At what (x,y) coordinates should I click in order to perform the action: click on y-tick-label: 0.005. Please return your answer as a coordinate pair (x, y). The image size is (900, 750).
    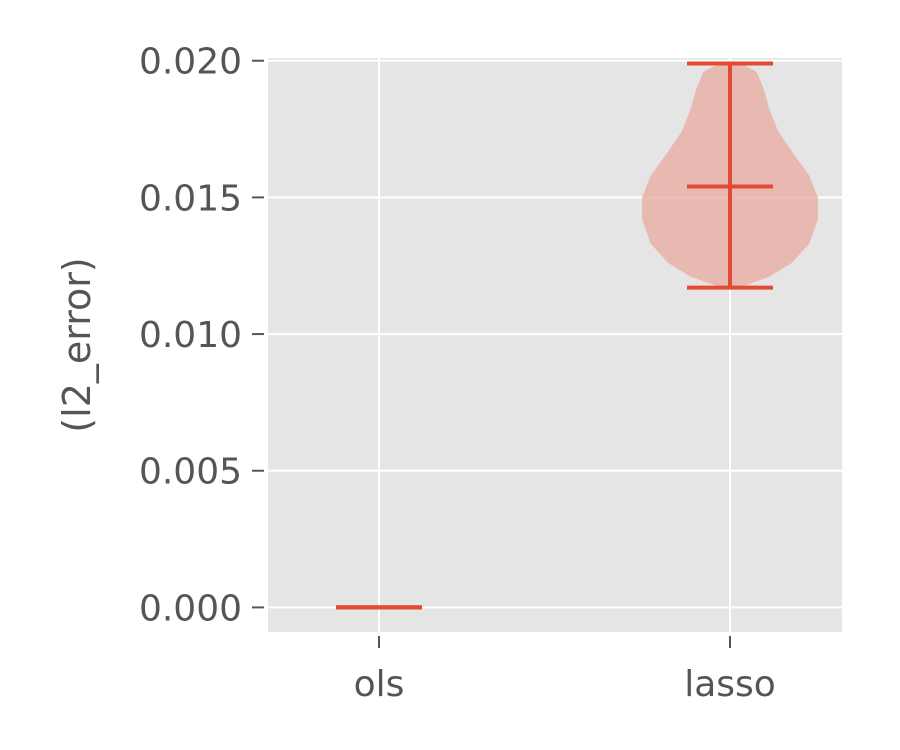
    Looking at the image, I should click on (190, 472).